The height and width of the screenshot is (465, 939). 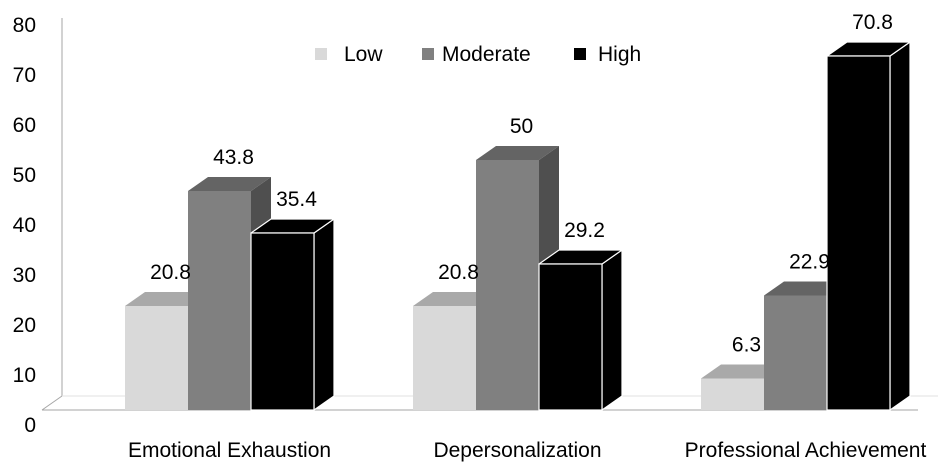 What do you see at coordinates (24, 175) in the screenshot?
I see `y-tick-label: 50` at bounding box center [24, 175].